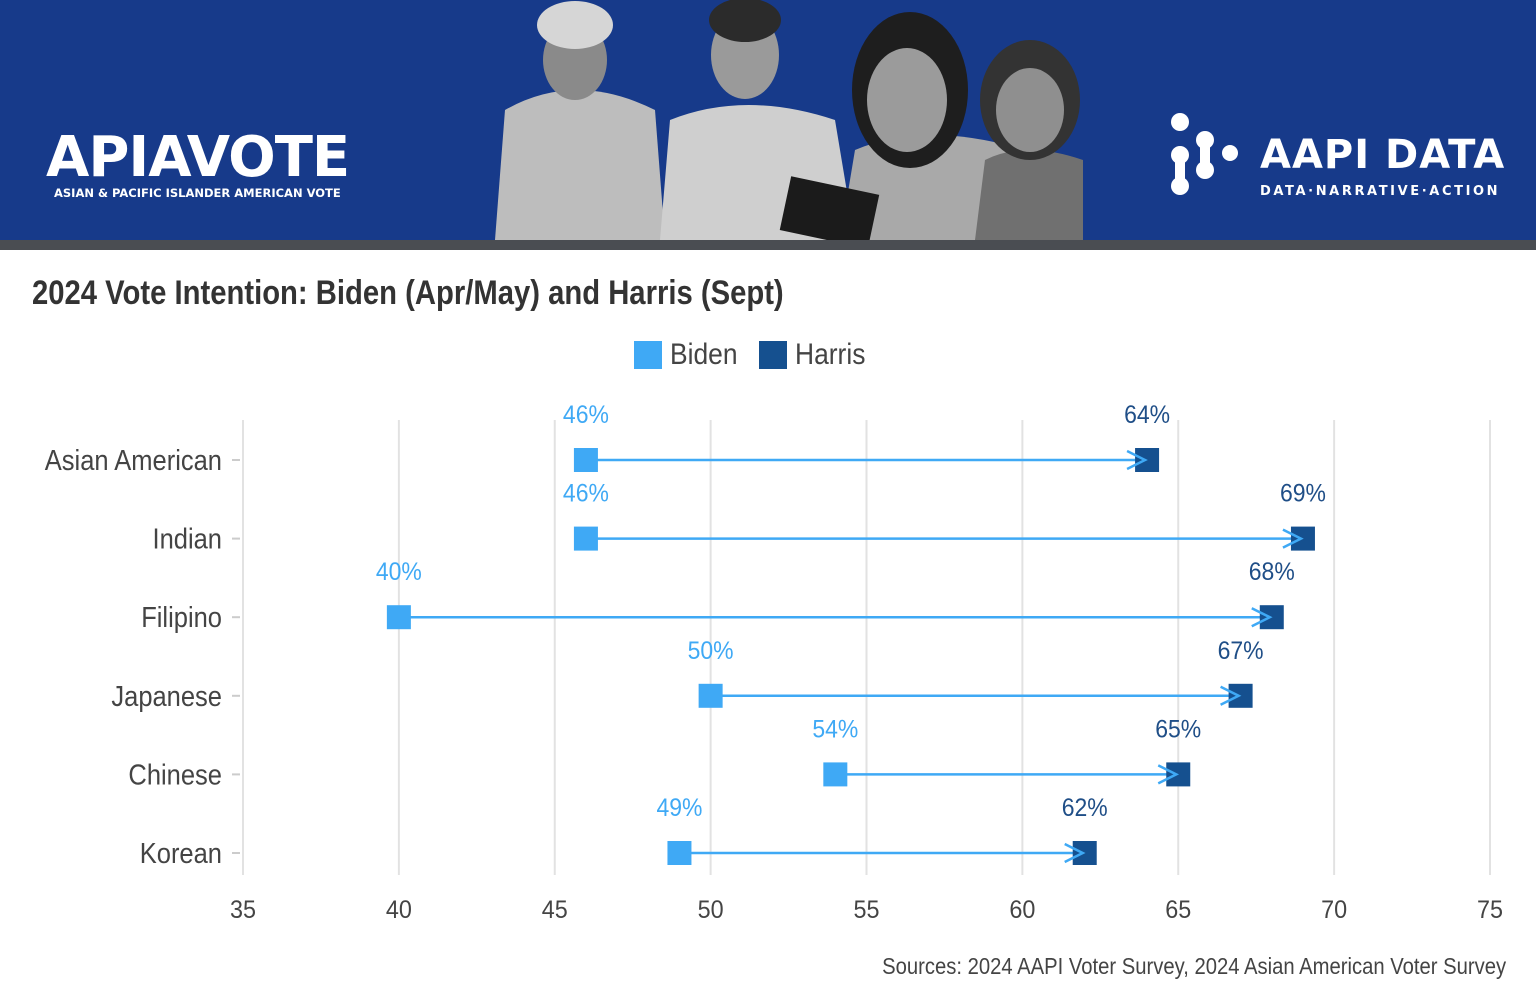  Describe the element at coordinates (1241, 651) in the screenshot. I see `harris-data-label: 67%` at that location.